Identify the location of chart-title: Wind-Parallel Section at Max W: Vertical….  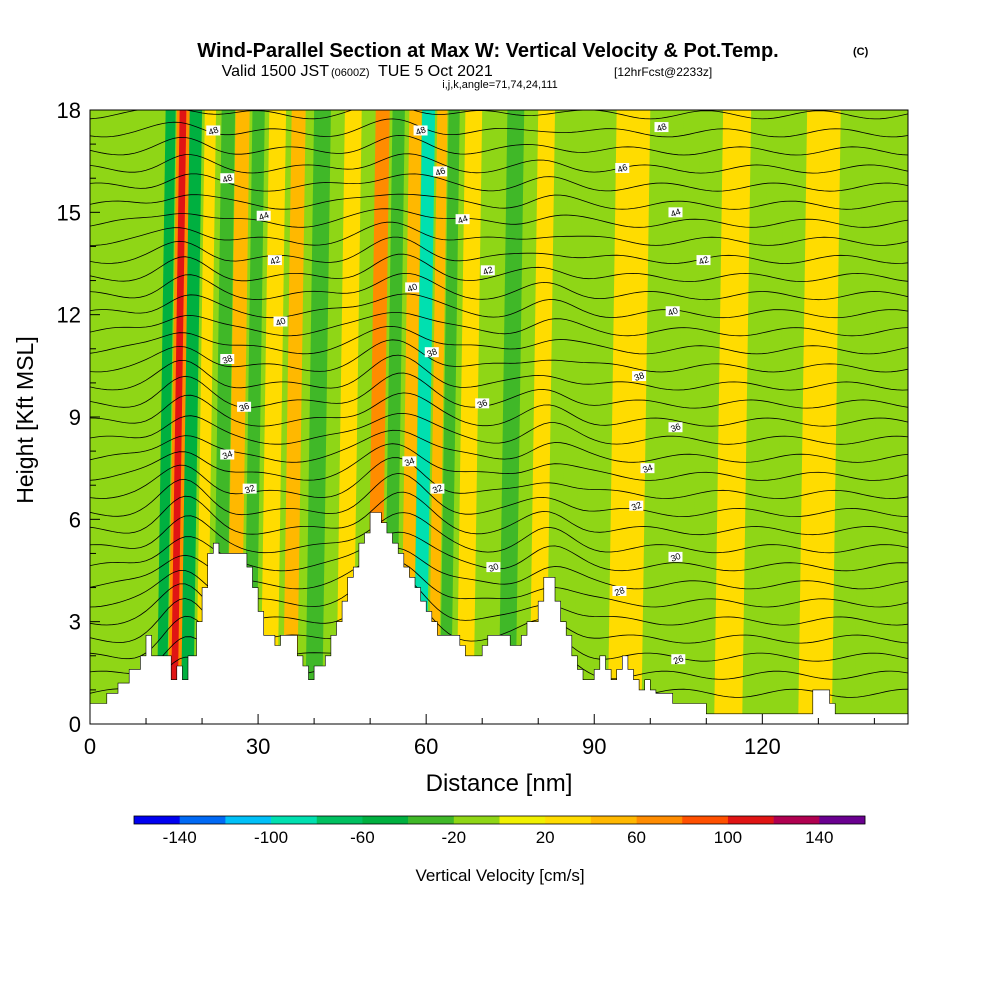
(487, 51).